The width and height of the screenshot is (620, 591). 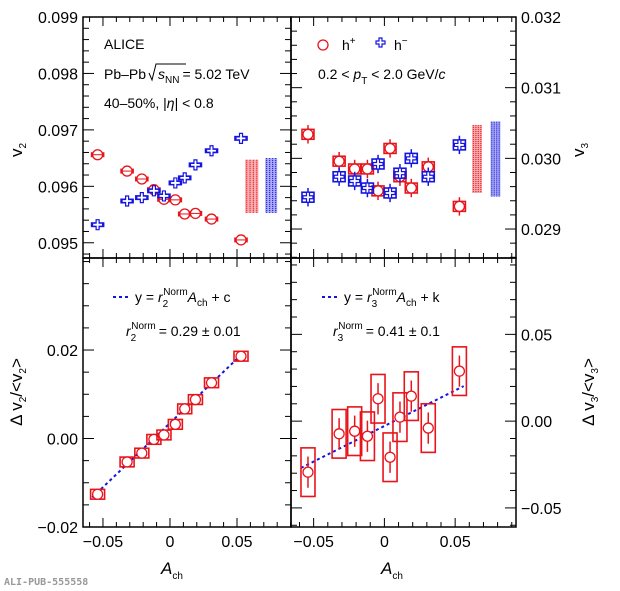 I want to click on y-tick-label: 0.097, so click(x=58, y=131).